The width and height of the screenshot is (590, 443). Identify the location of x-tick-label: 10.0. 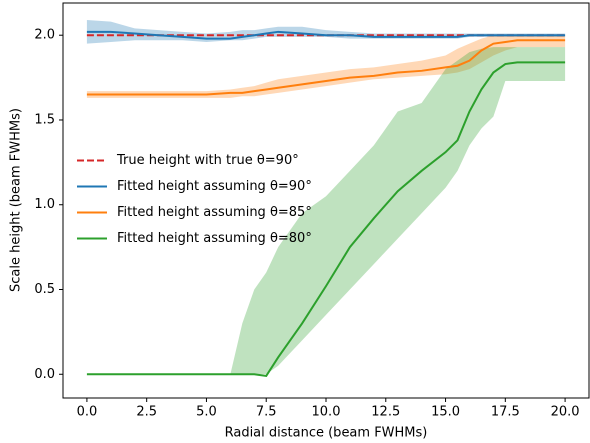
(326, 412).